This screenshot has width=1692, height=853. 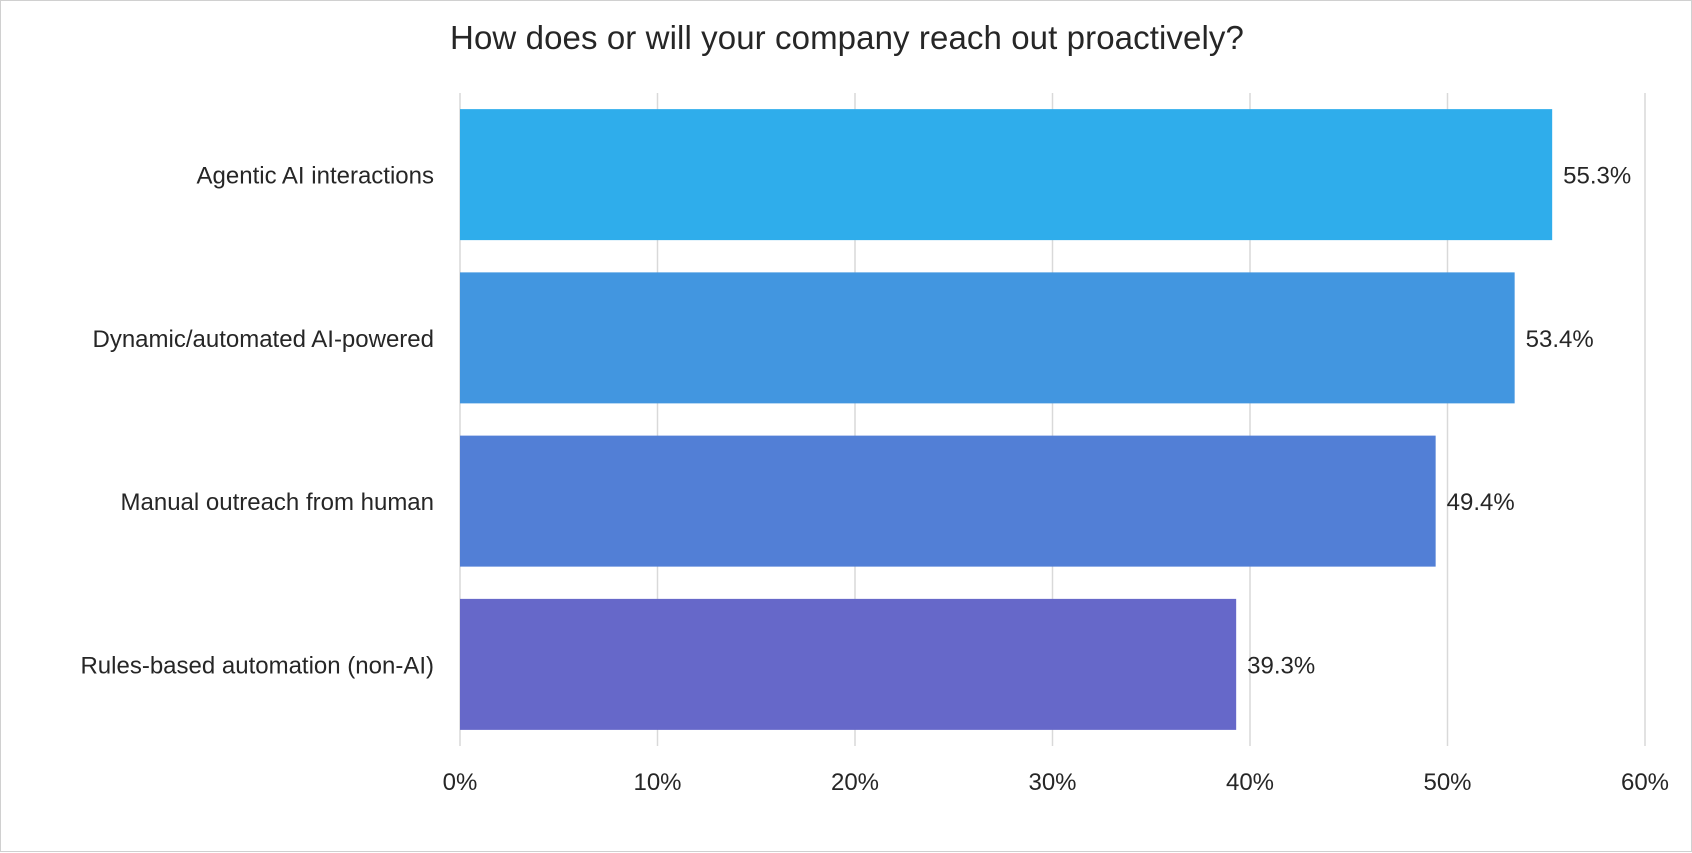 What do you see at coordinates (1481, 502) in the screenshot?
I see `data-label: 49.4%` at bounding box center [1481, 502].